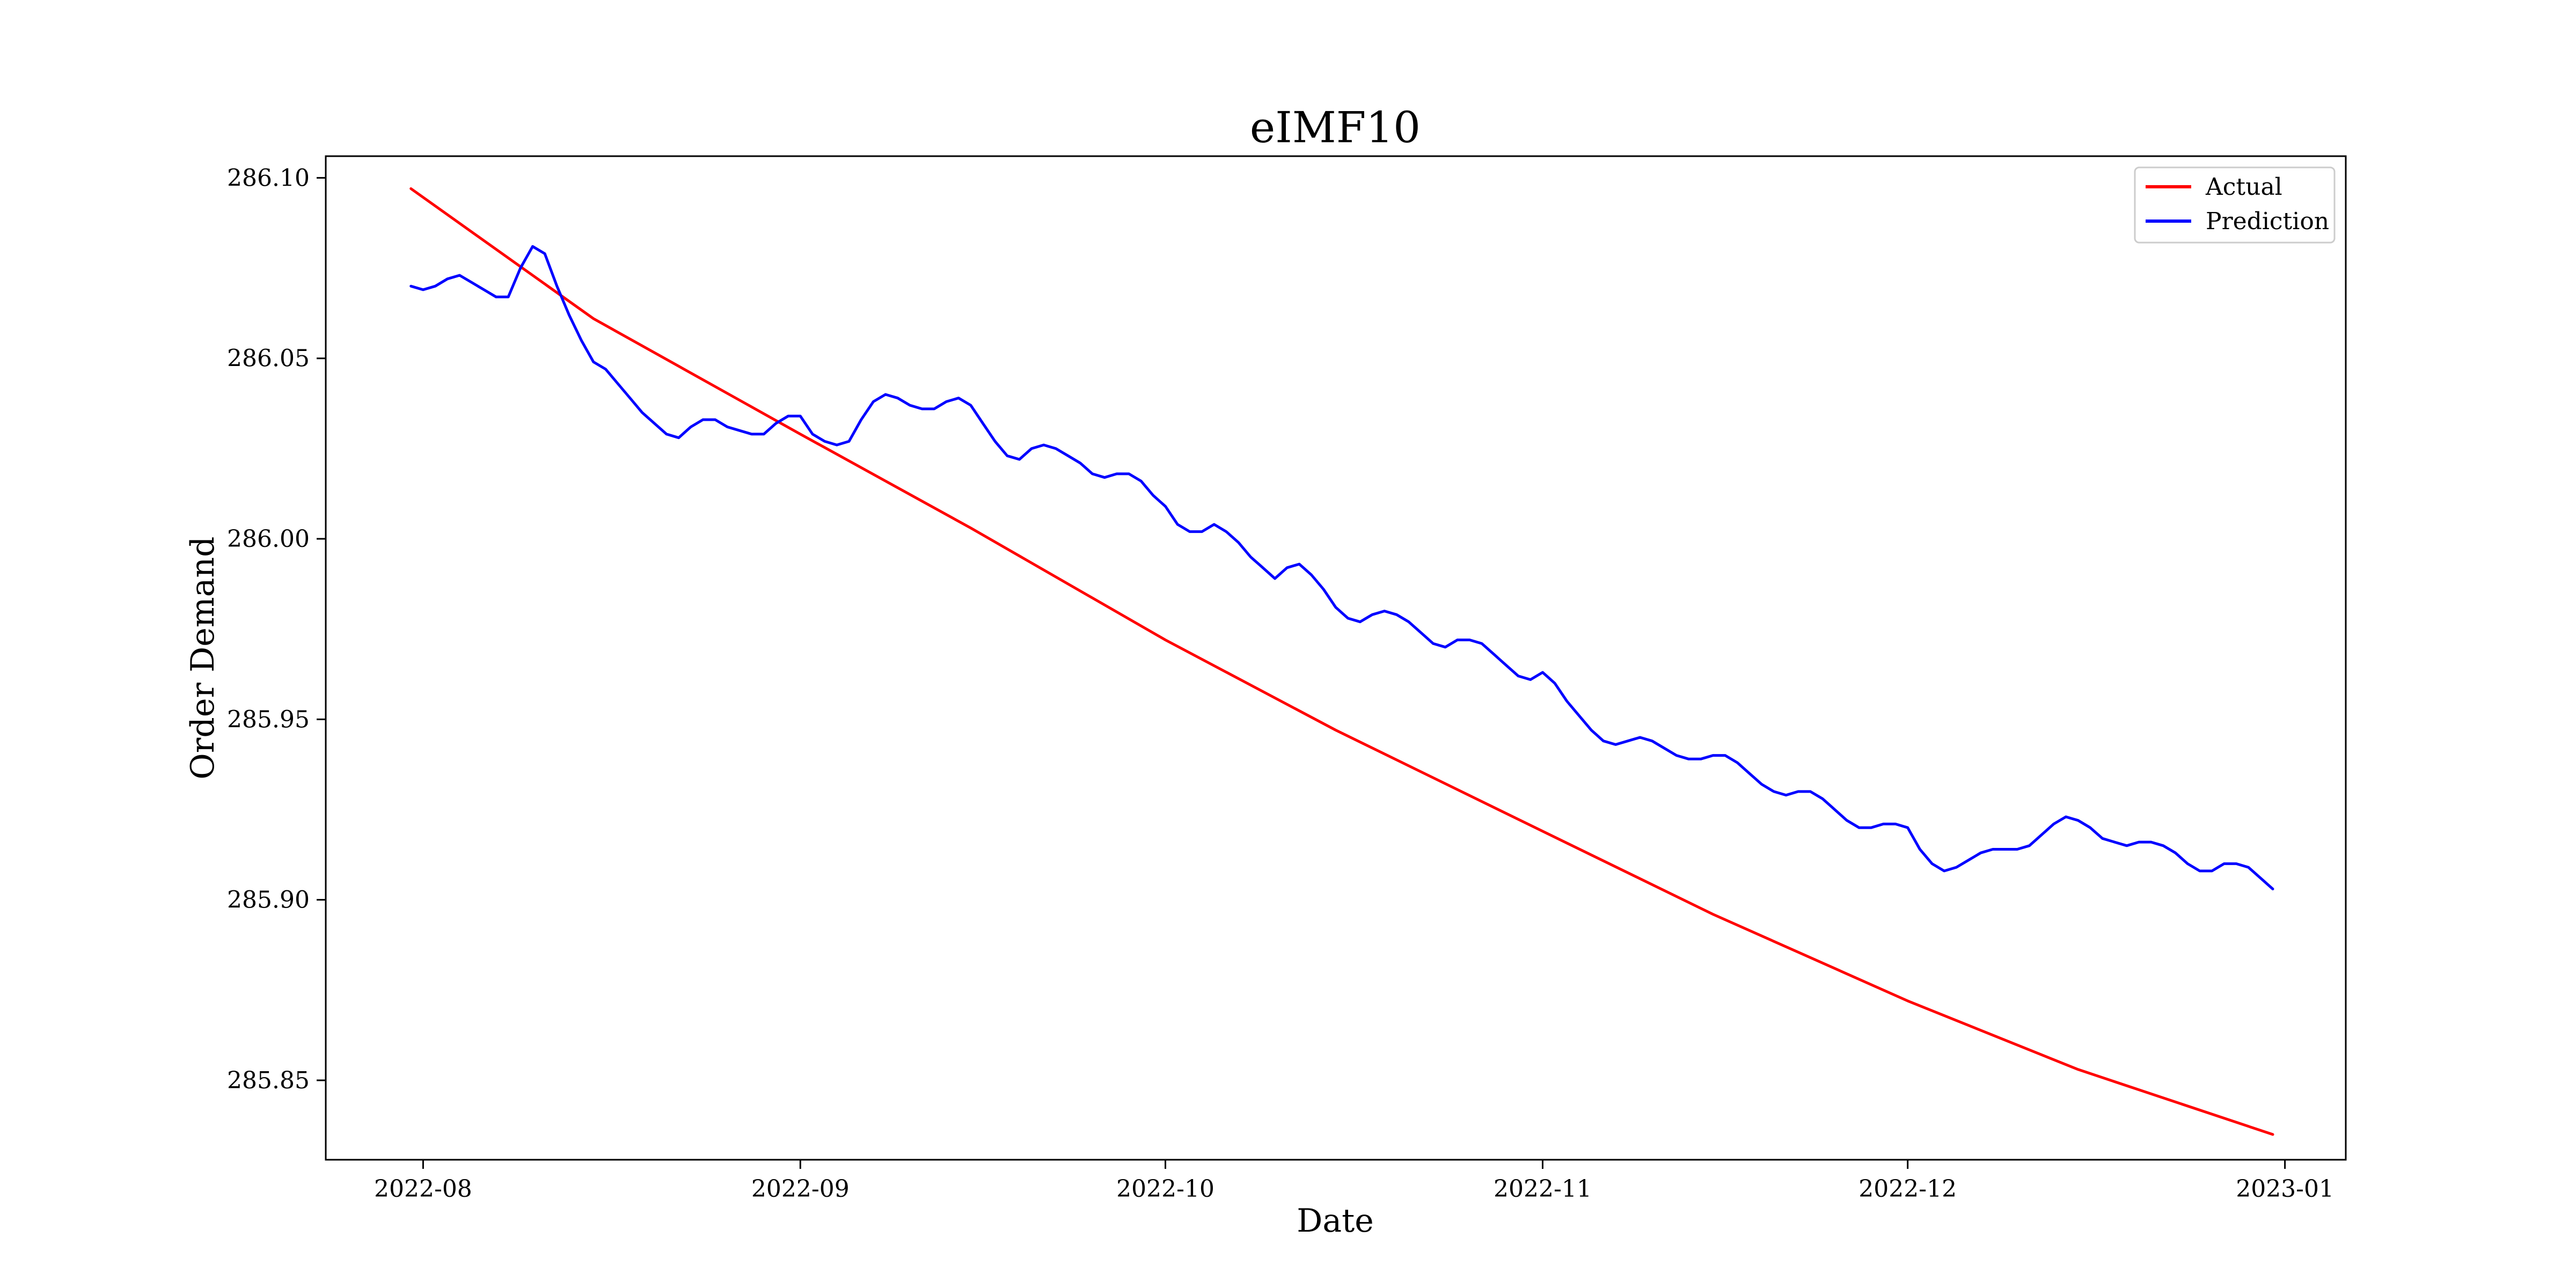 The width and height of the screenshot is (2576, 1288). Describe the element at coordinates (800, 1189) in the screenshot. I see `x-tick-label: 2022-09` at that location.